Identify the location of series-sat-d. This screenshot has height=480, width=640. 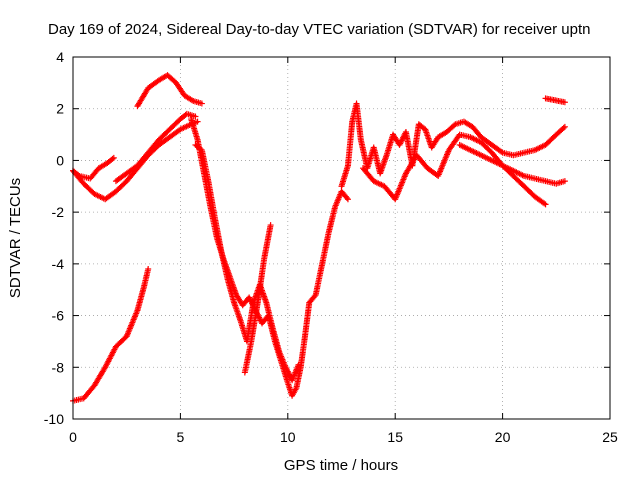
(155, 147).